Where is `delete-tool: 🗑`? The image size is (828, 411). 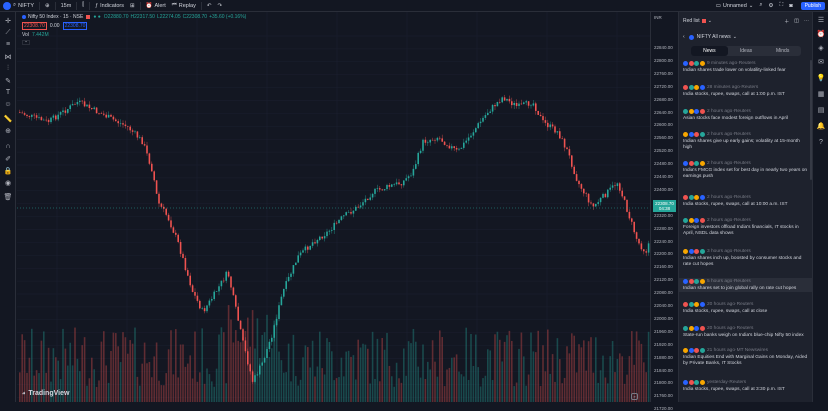 delete-tool: 🗑 is located at coordinates (8, 196).